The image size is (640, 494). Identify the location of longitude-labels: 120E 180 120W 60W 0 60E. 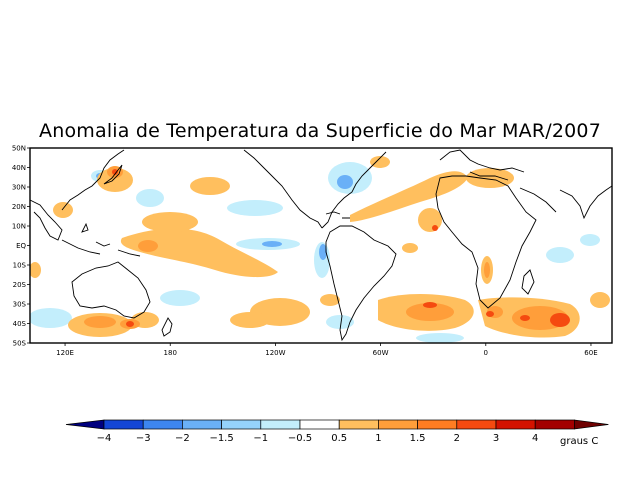
(327, 350).